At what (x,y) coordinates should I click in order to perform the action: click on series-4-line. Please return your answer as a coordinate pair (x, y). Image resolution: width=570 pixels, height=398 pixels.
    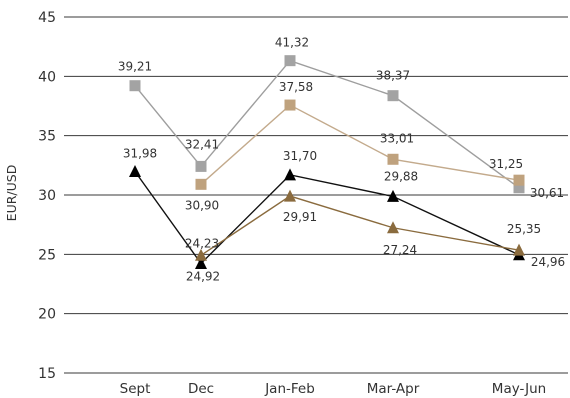
    Looking at the image, I should click on (360, 225).